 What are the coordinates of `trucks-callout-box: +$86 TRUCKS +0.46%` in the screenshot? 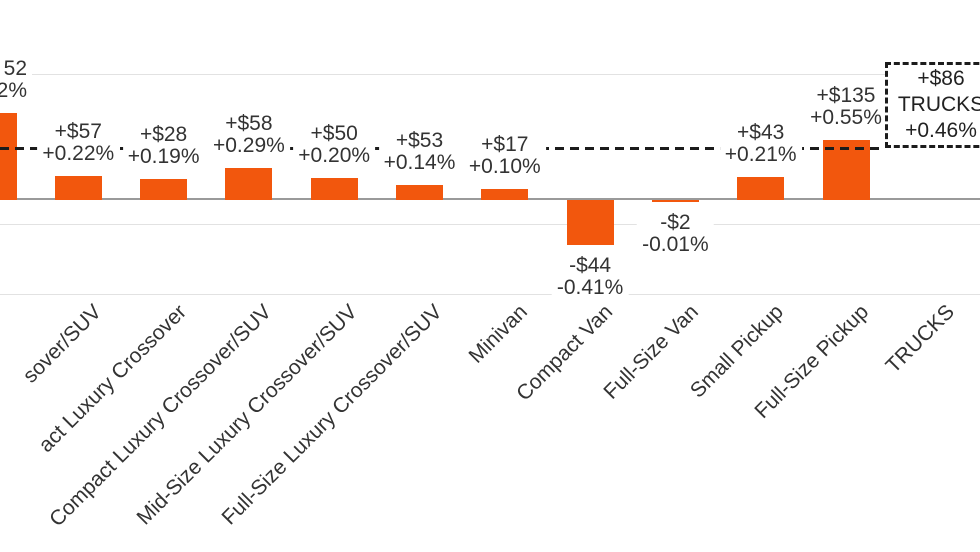 It's located at (932, 105).